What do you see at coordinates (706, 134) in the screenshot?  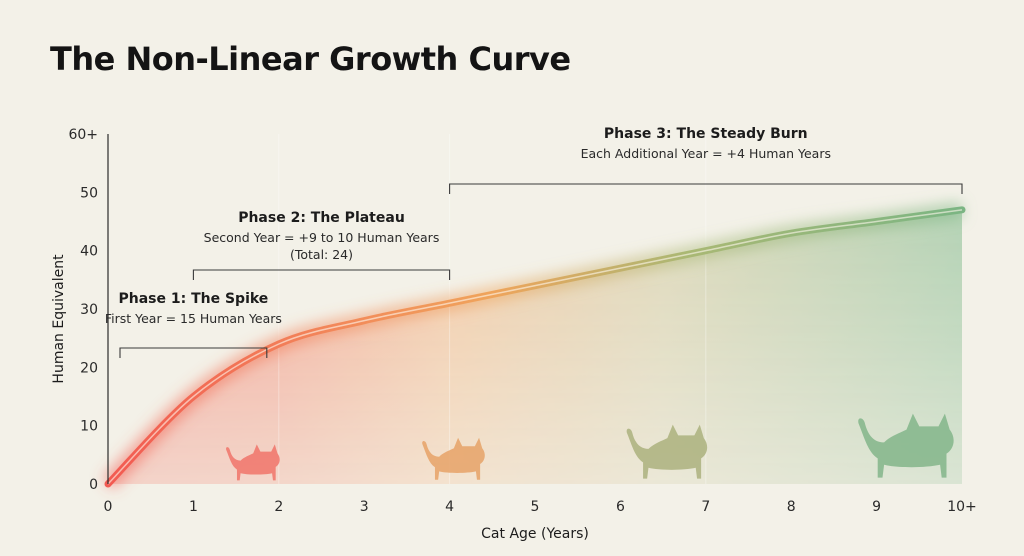 I see `phase-title: Phase 3: The Steady Burn` at bounding box center [706, 134].